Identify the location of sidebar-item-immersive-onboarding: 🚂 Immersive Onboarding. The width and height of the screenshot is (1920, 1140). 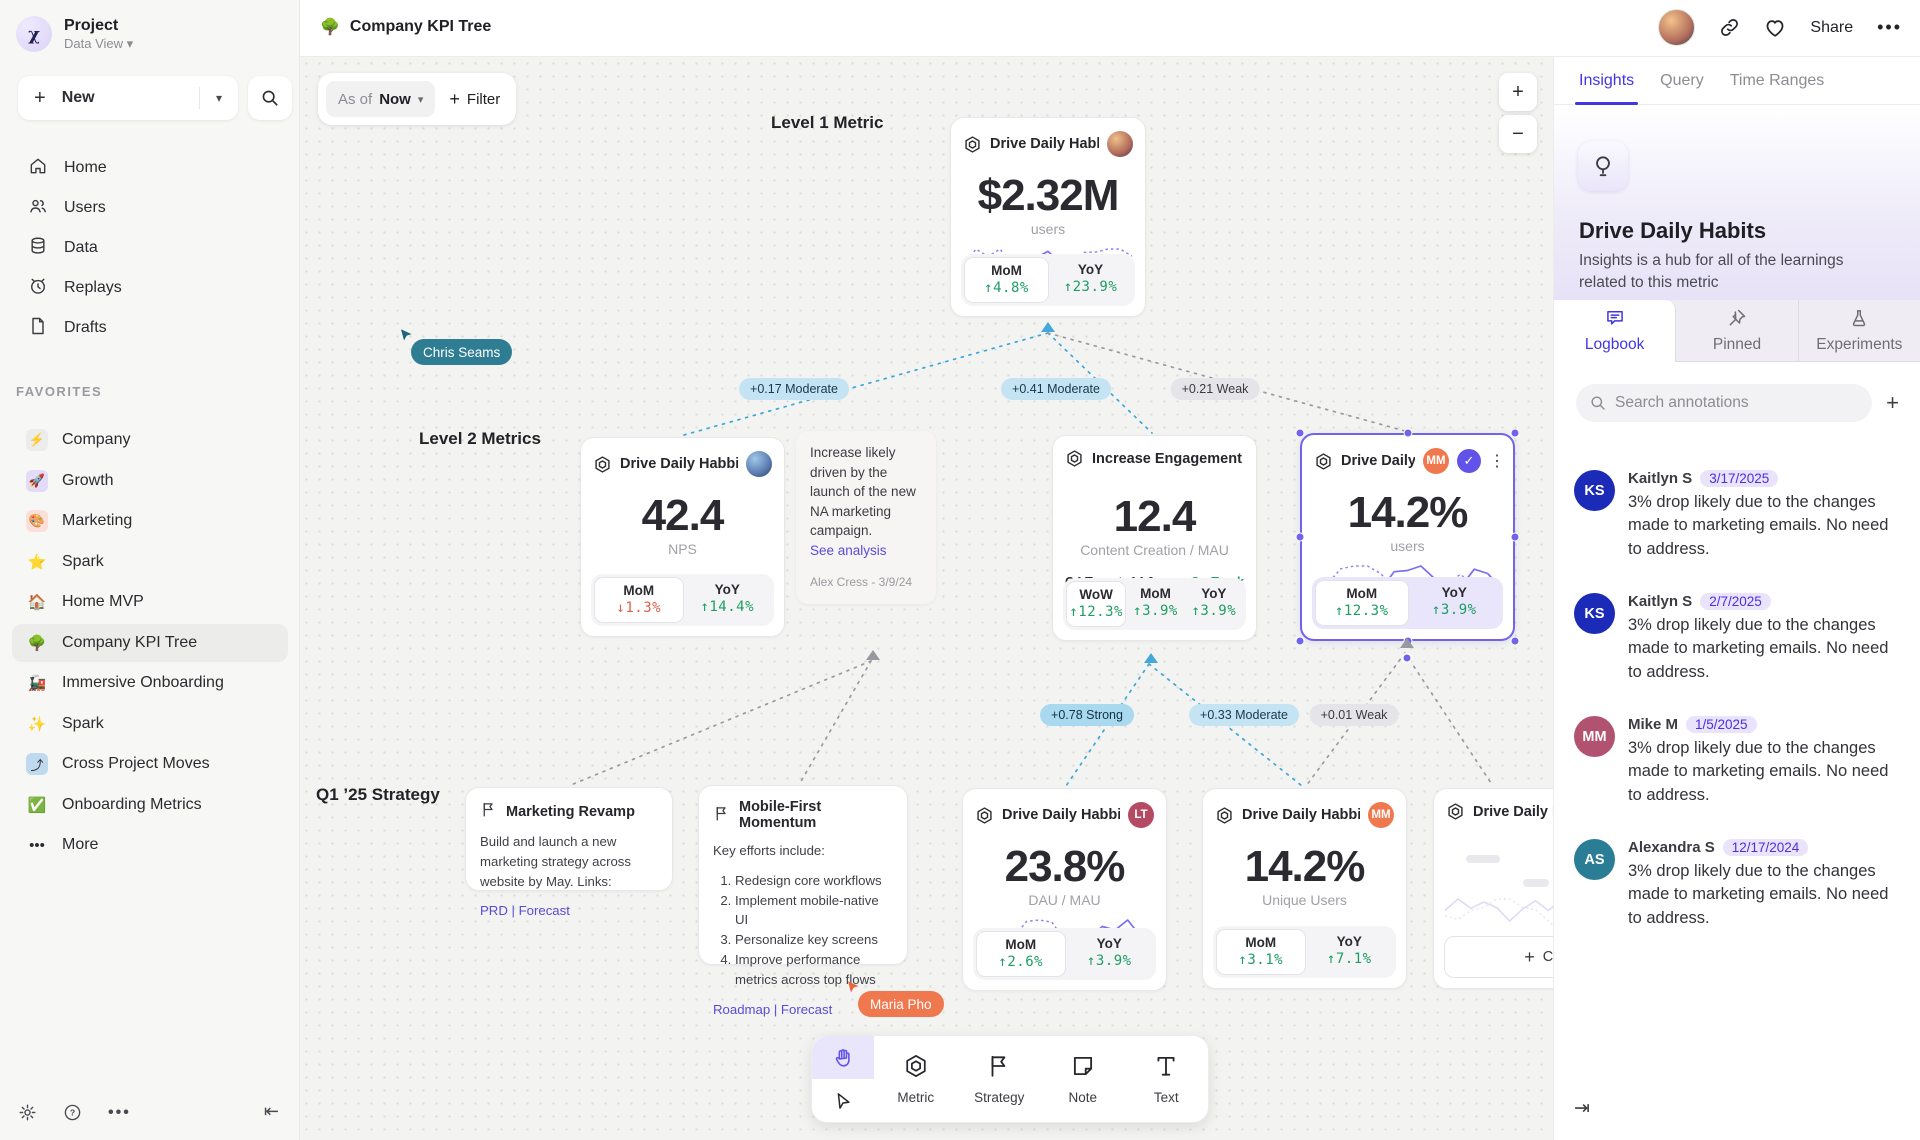
(125, 683).